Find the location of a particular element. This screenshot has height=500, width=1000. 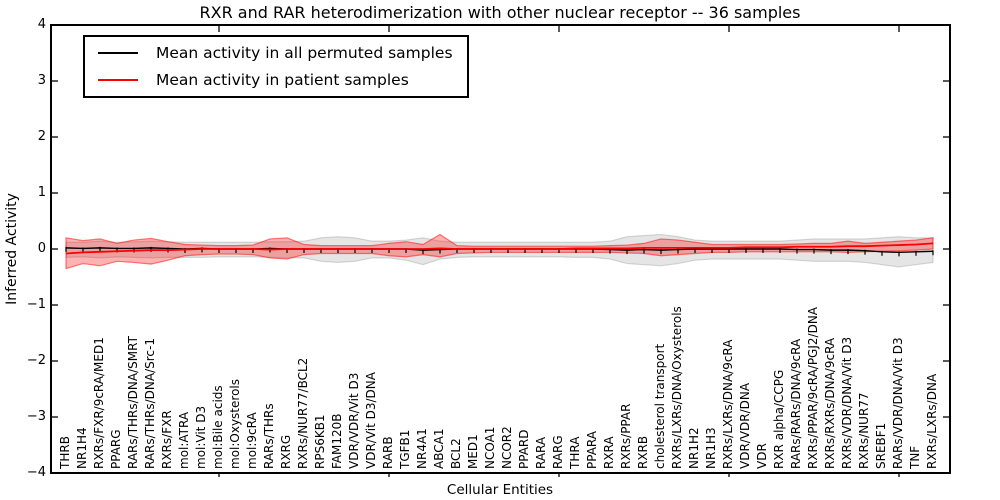

legend-entry-permuted: Mean activity in all permuted samples is located at coordinates (275, 53).